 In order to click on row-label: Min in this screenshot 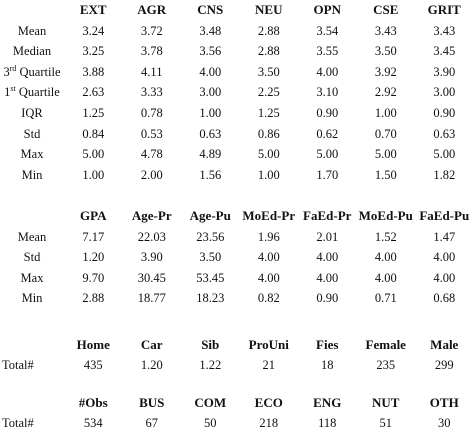, I will do `click(32, 298)`.